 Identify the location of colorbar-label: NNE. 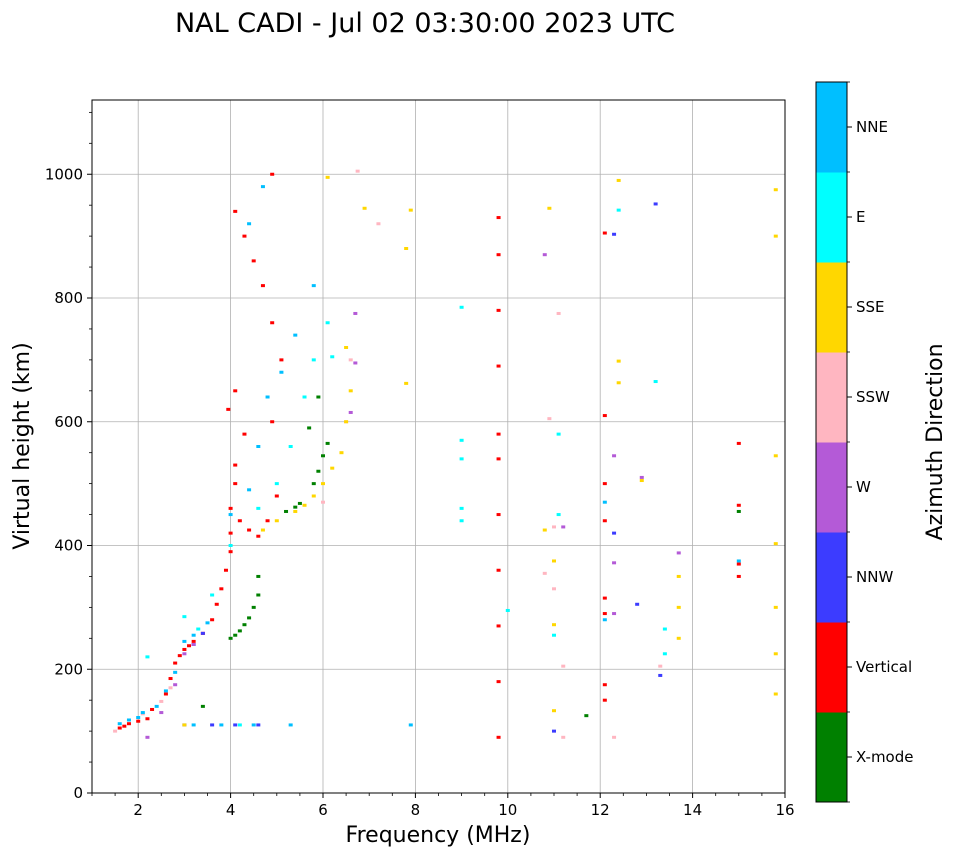
(872, 127).